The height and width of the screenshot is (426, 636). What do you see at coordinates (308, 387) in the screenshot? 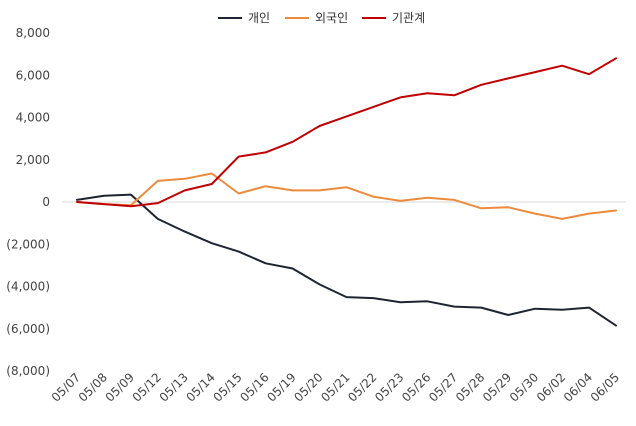
I see `x-tick-label: 05/20` at bounding box center [308, 387].